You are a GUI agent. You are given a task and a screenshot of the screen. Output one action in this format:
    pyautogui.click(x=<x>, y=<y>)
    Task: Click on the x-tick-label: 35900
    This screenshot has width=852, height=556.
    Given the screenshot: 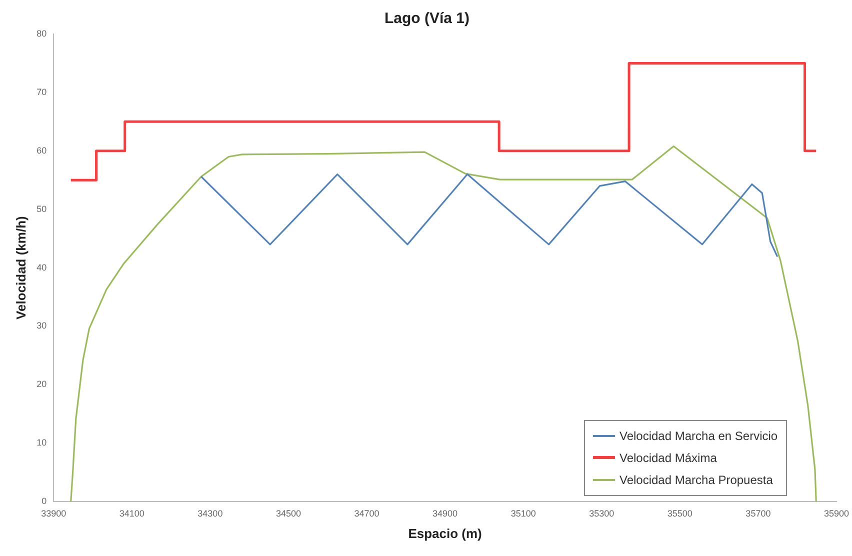 What is the action you would take?
    pyautogui.click(x=836, y=513)
    